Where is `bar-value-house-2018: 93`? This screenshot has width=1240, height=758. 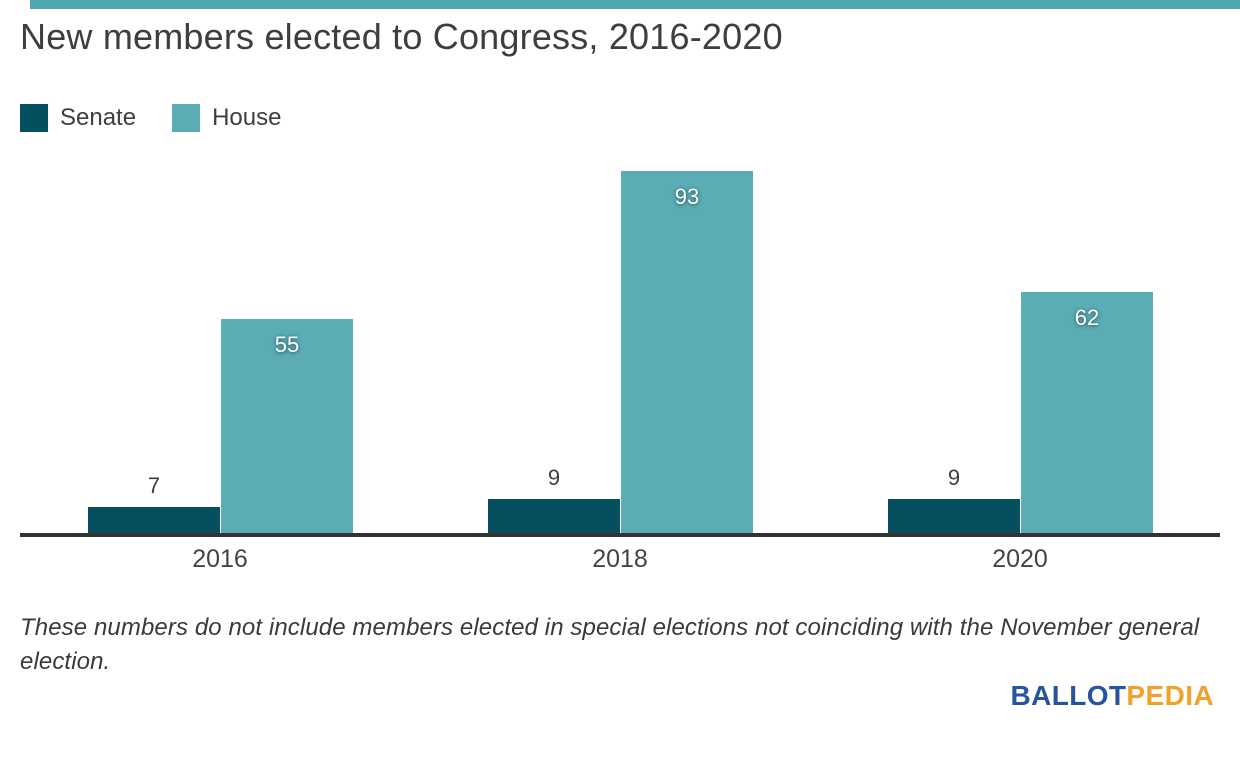 bar-value-house-2018: 93 is located at coordinates (687, 196).